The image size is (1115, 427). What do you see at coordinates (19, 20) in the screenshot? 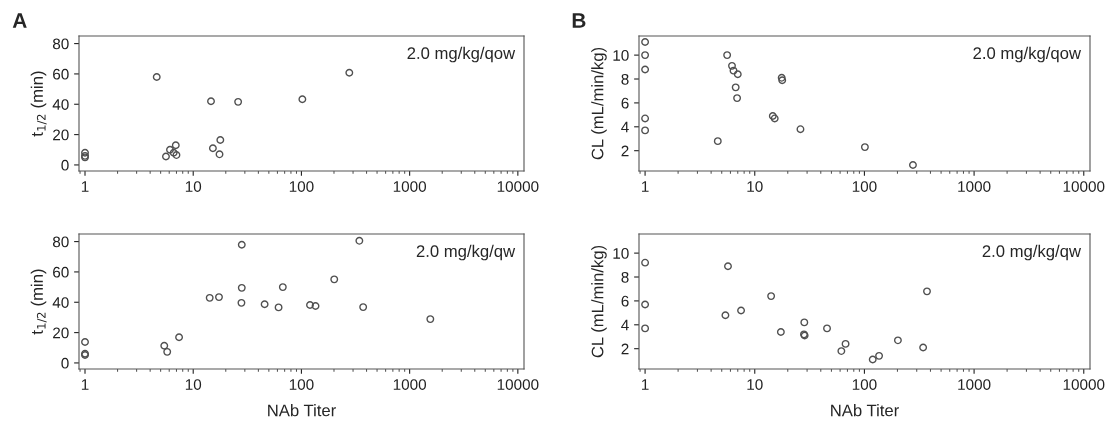
I see `chart-title: A` at bounding box center [19, 20].